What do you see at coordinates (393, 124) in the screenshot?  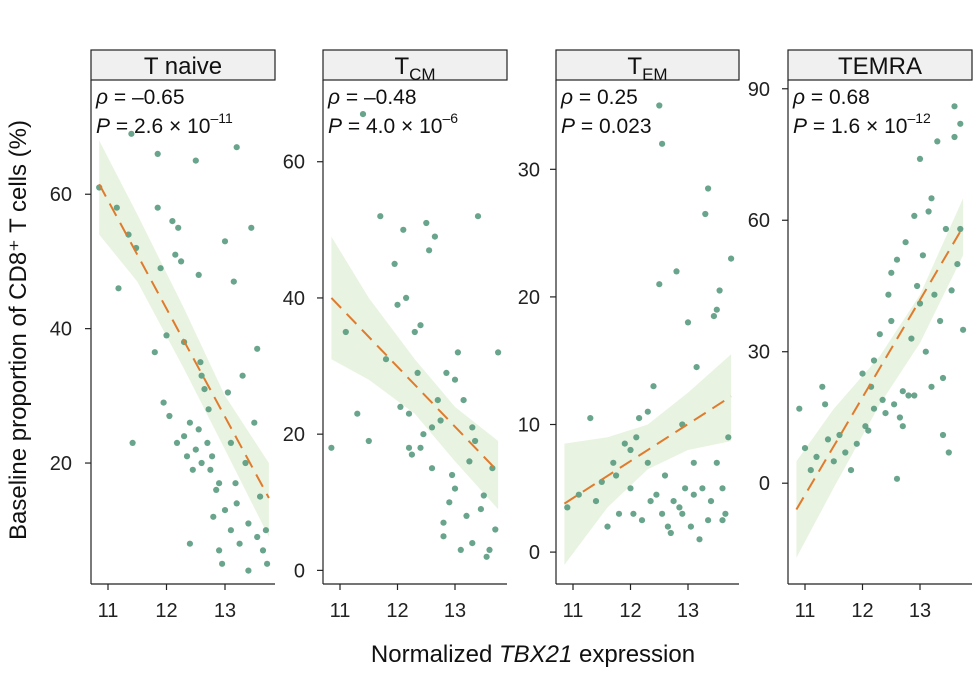 I see `p-value-label: P = 4.0 × 10–6` at bounding box center [393, 124].